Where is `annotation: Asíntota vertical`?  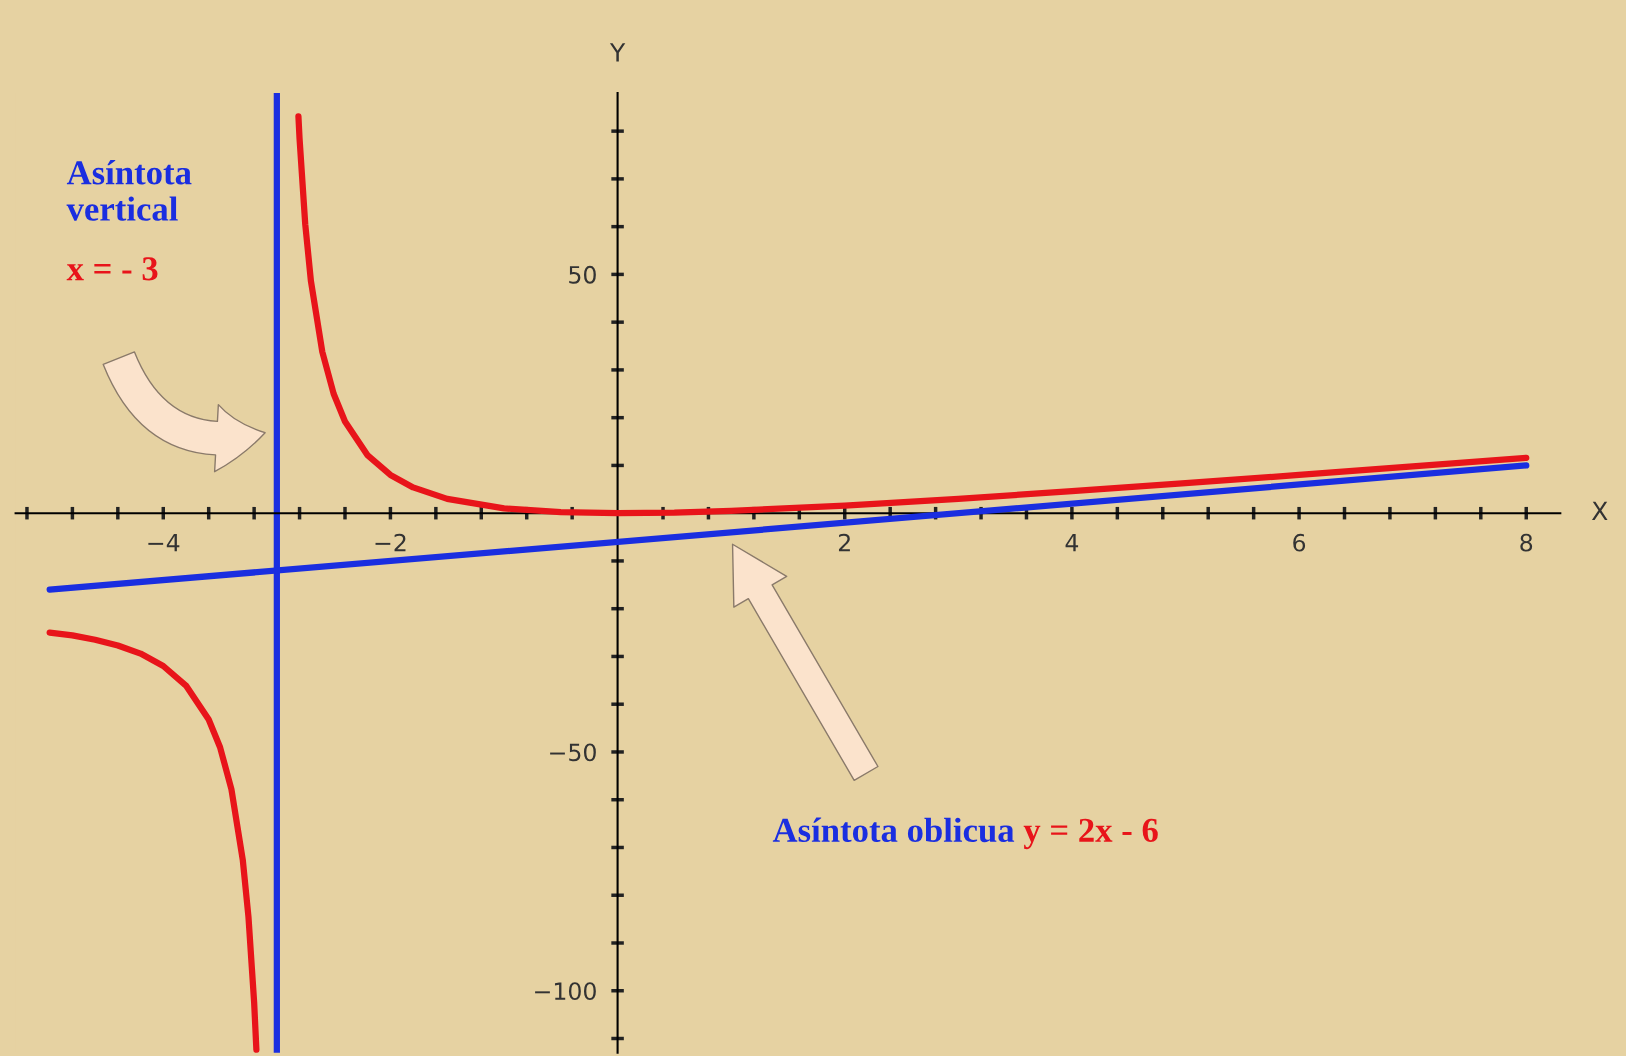 annotation: Asíntota vertical is located at coordinates (129, 190).